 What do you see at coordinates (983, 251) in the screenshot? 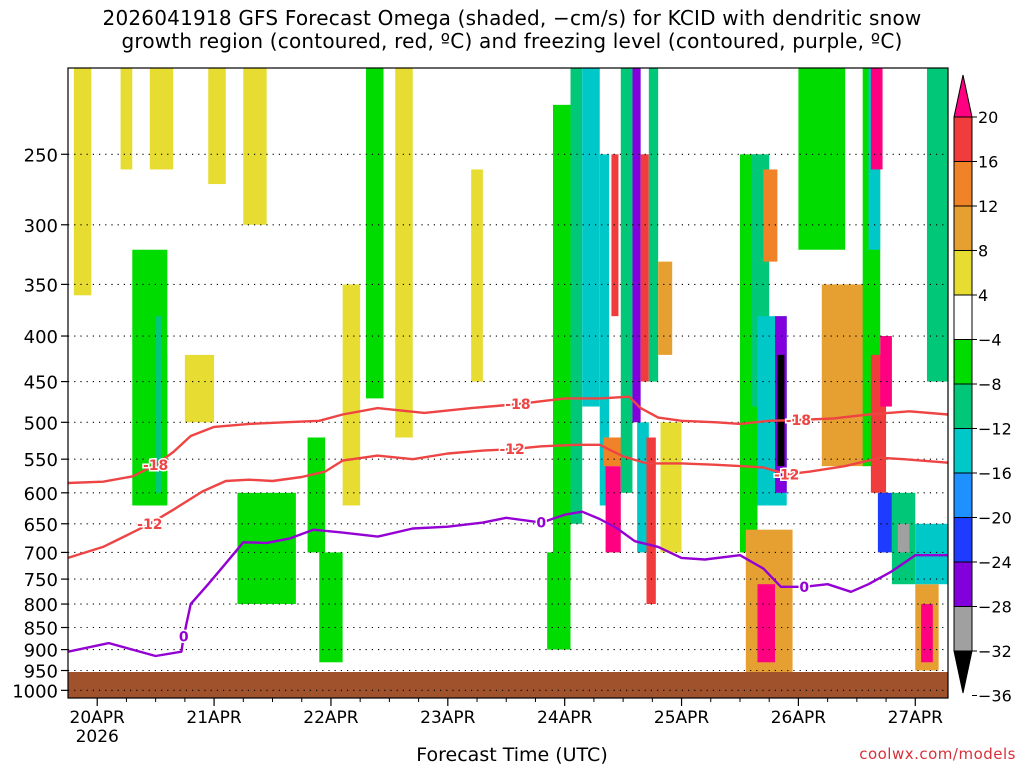
I see `colorbar-label: 8` at bounding box center [983, 251].